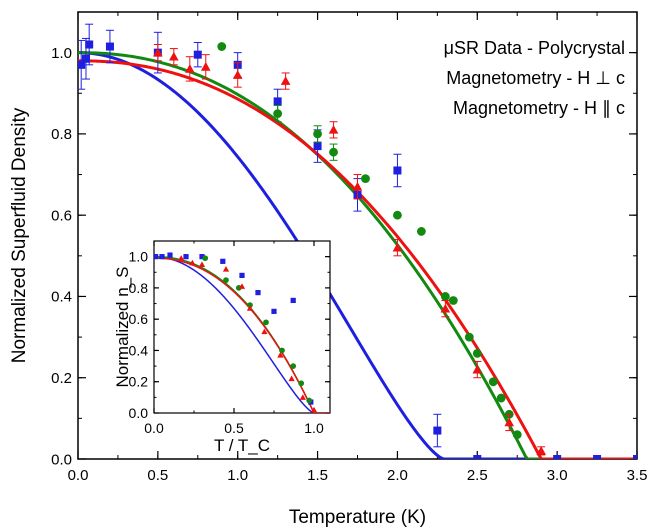  What do you see at coordinates (242, 445) in the screenshot?
I see `inset-x-axis-label: T / T_C` at bounding box center [242, 445].